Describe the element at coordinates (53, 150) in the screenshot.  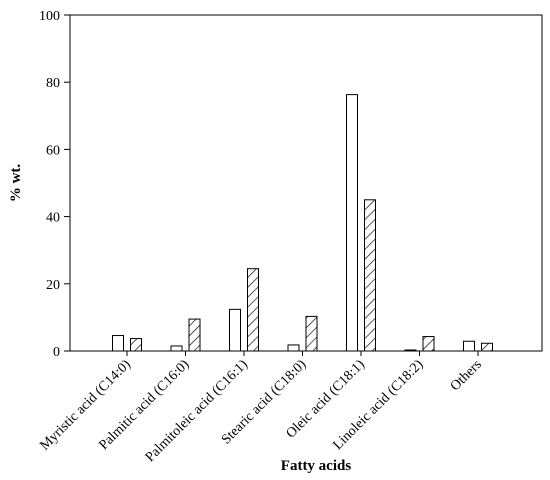
I see `y-tick-label: 60` at that location.